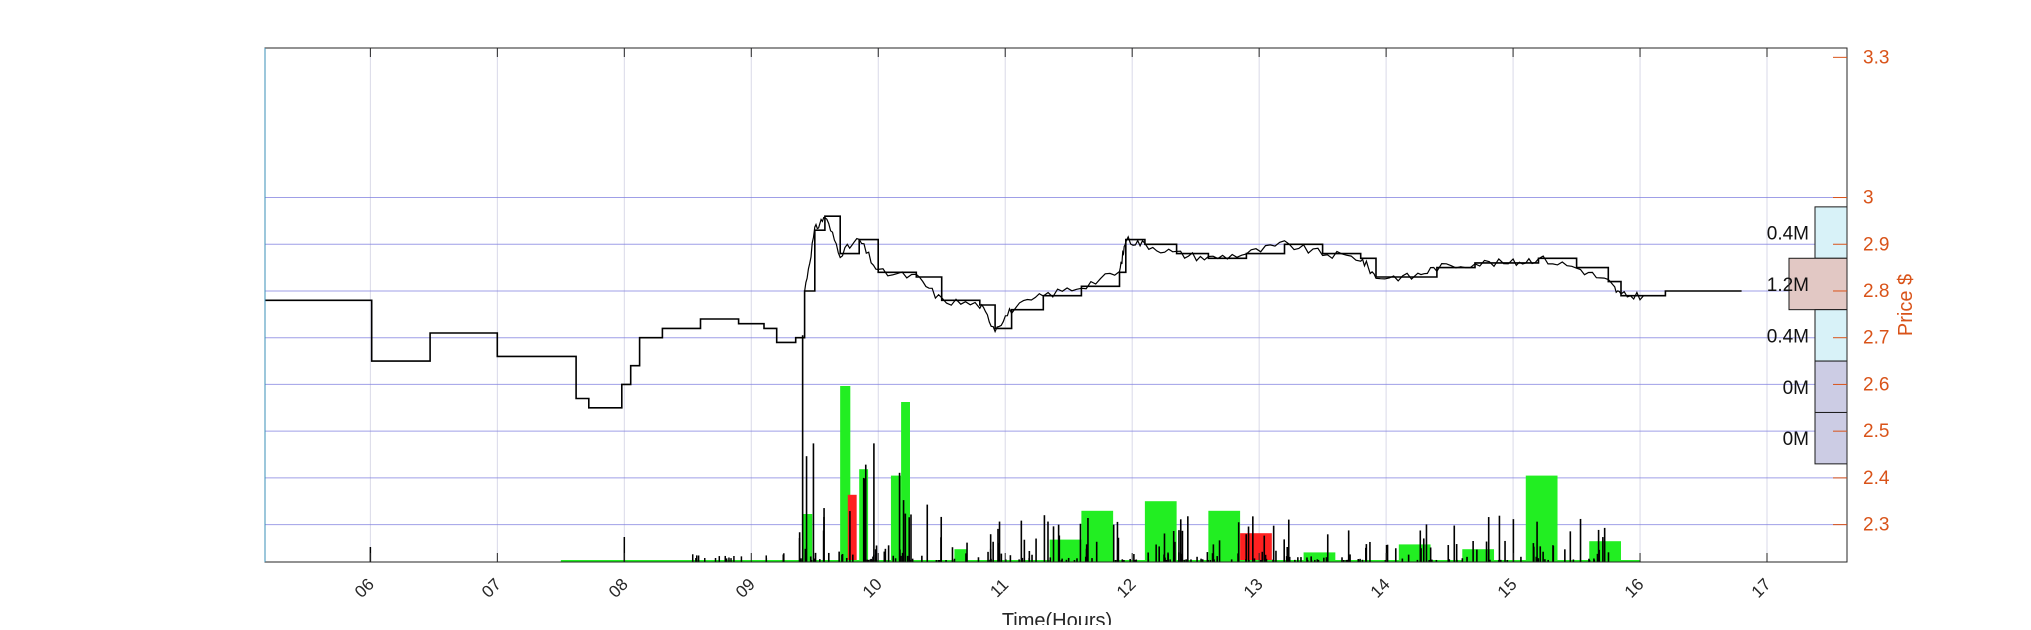  I want to click on y-tick-label: 2.4, so click(1876, 478).